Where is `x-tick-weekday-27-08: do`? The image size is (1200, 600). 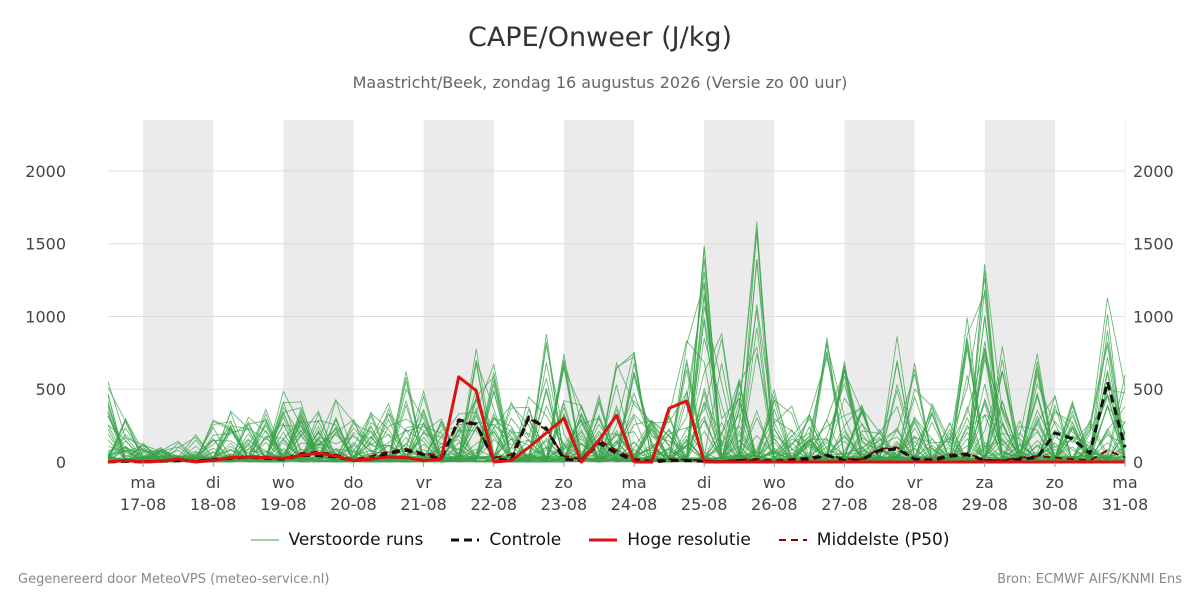
x-tick-weekday-27-08: do is located at coordinates (844, 482).